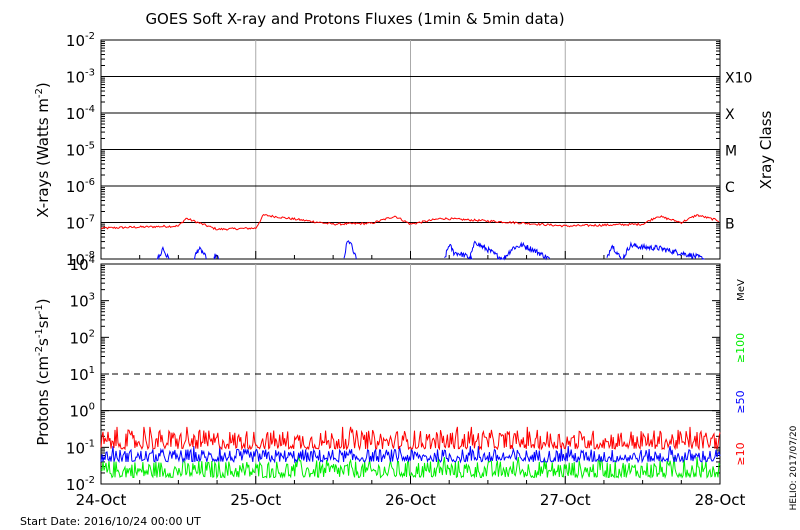  I want to click on legend-ge50-label: ≥50, so click(740, 401).